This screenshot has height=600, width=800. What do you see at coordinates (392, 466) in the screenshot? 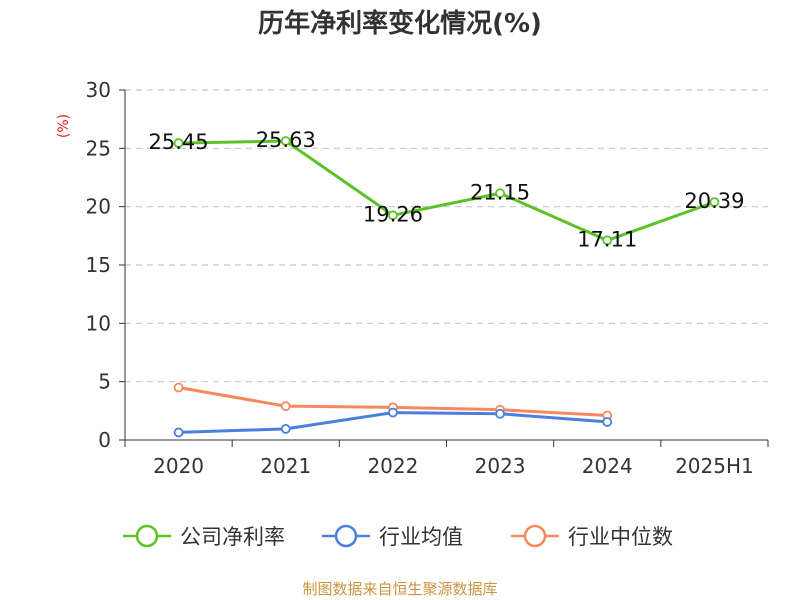
I see `x-tick-label: 2022` at bounding box center [392, 466].